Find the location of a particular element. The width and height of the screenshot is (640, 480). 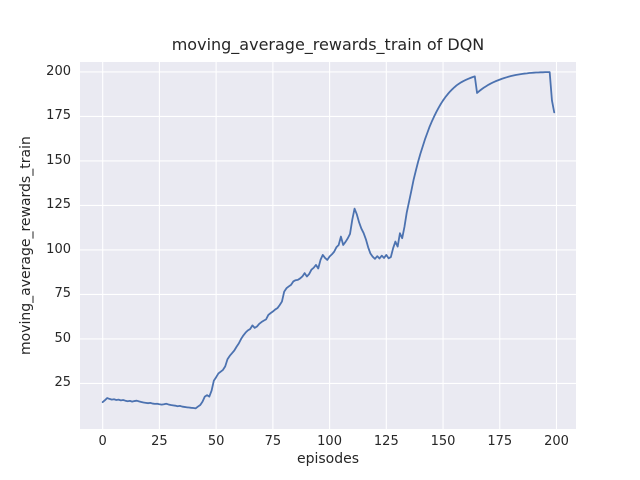

x-tick-label: 150 is located at coordinates (443, 441).